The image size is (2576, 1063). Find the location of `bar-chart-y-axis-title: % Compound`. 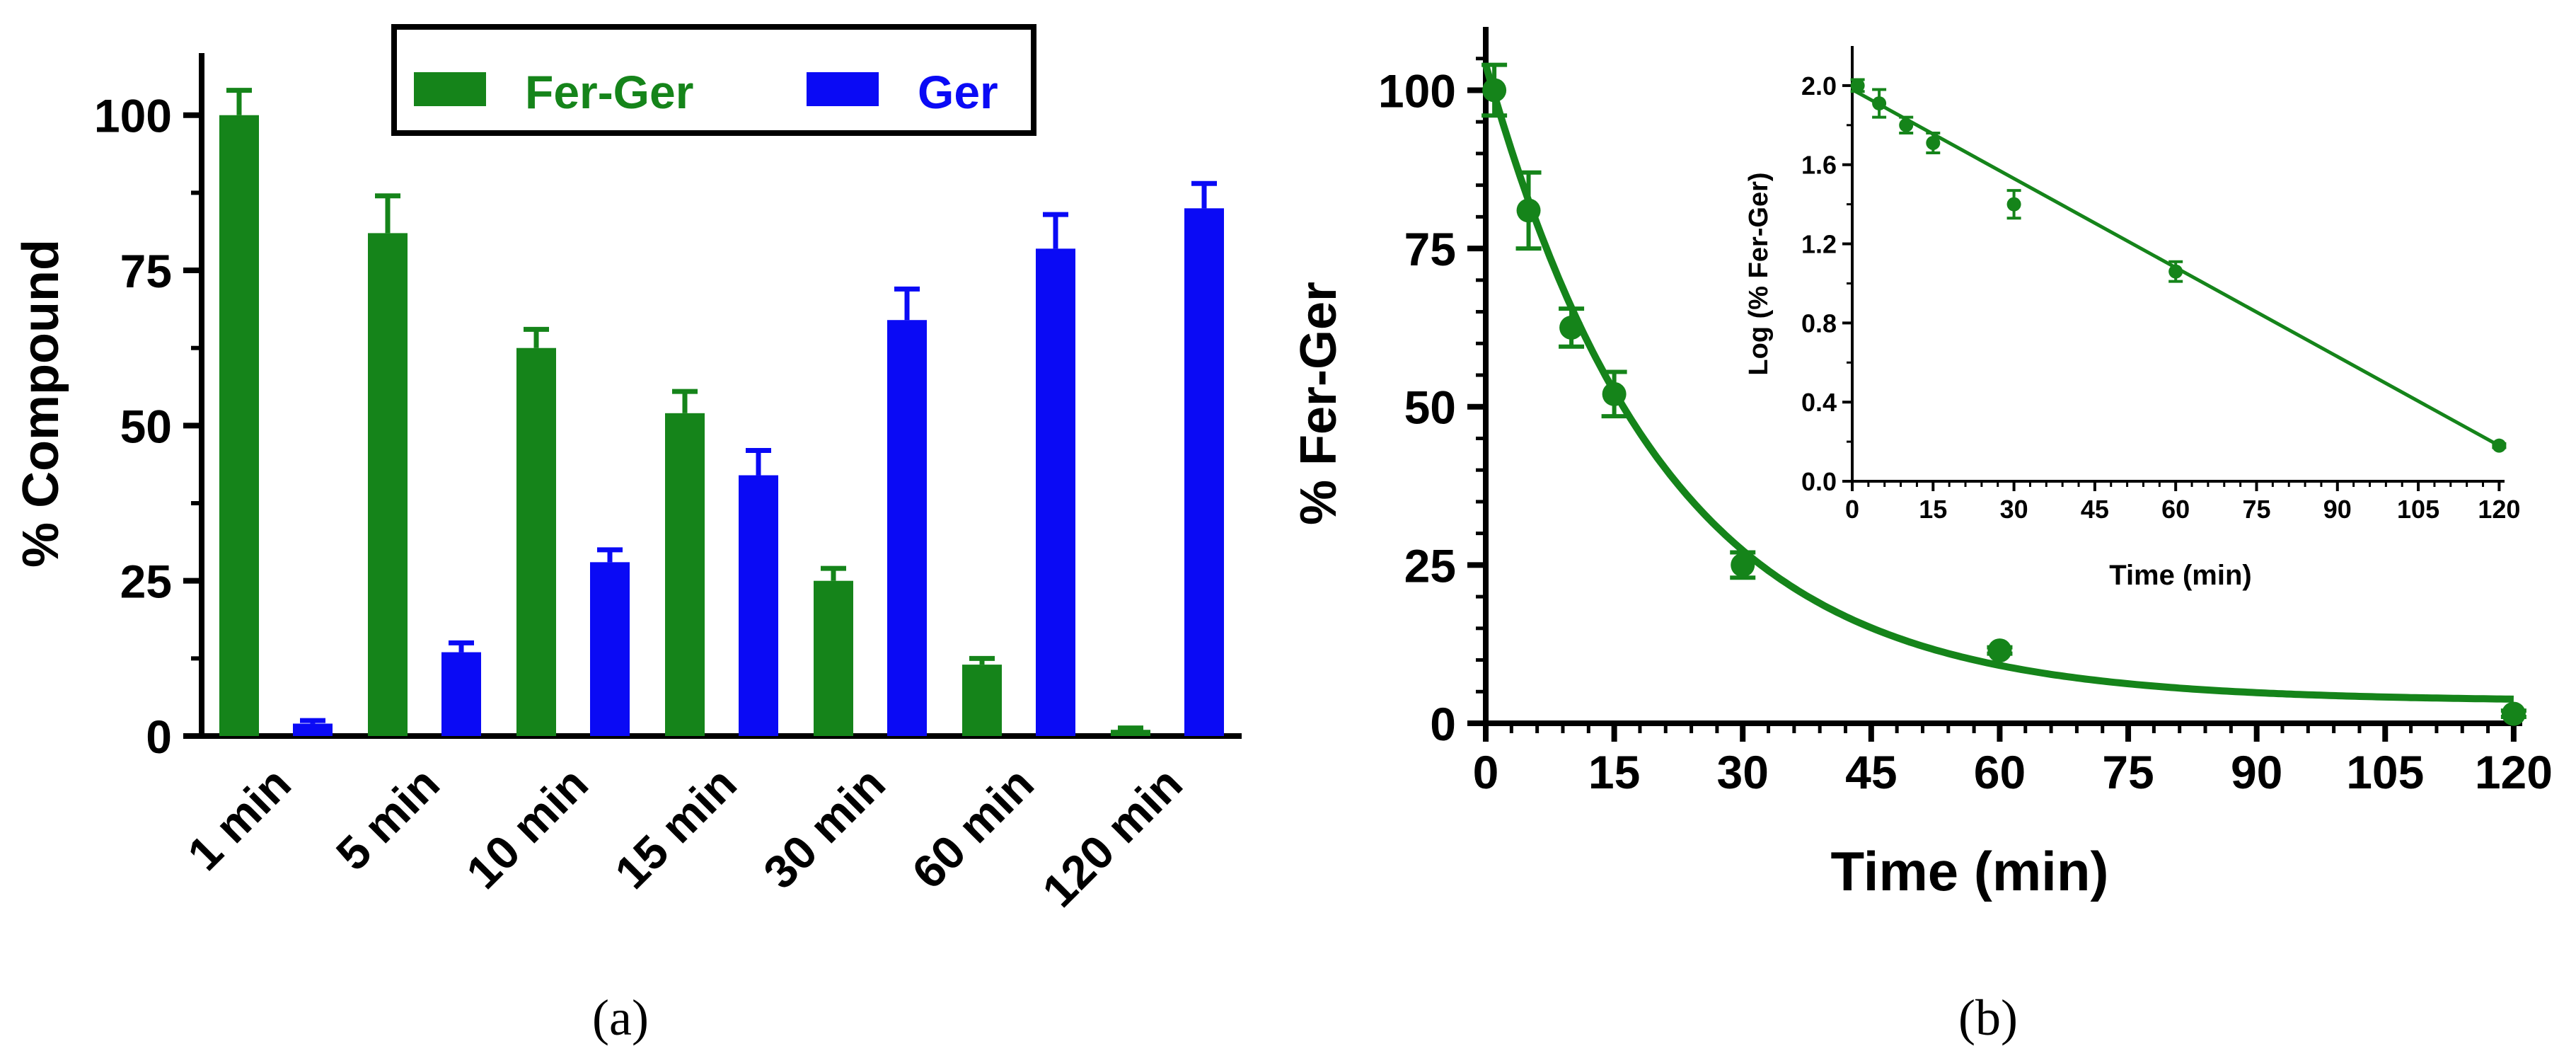

bar-chart-y-axis-title: % Compound is located at coordinates (41, 403).